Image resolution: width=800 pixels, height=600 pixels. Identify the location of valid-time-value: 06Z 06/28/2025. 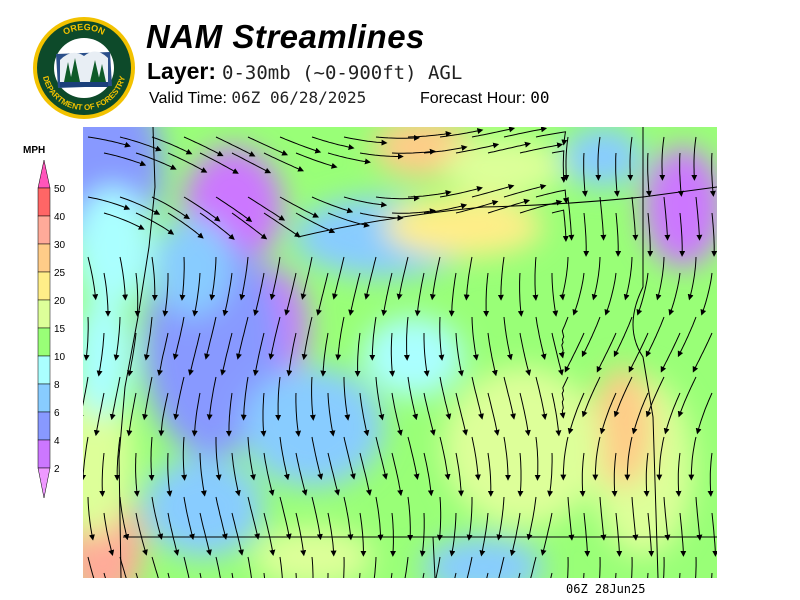
(299, 97).